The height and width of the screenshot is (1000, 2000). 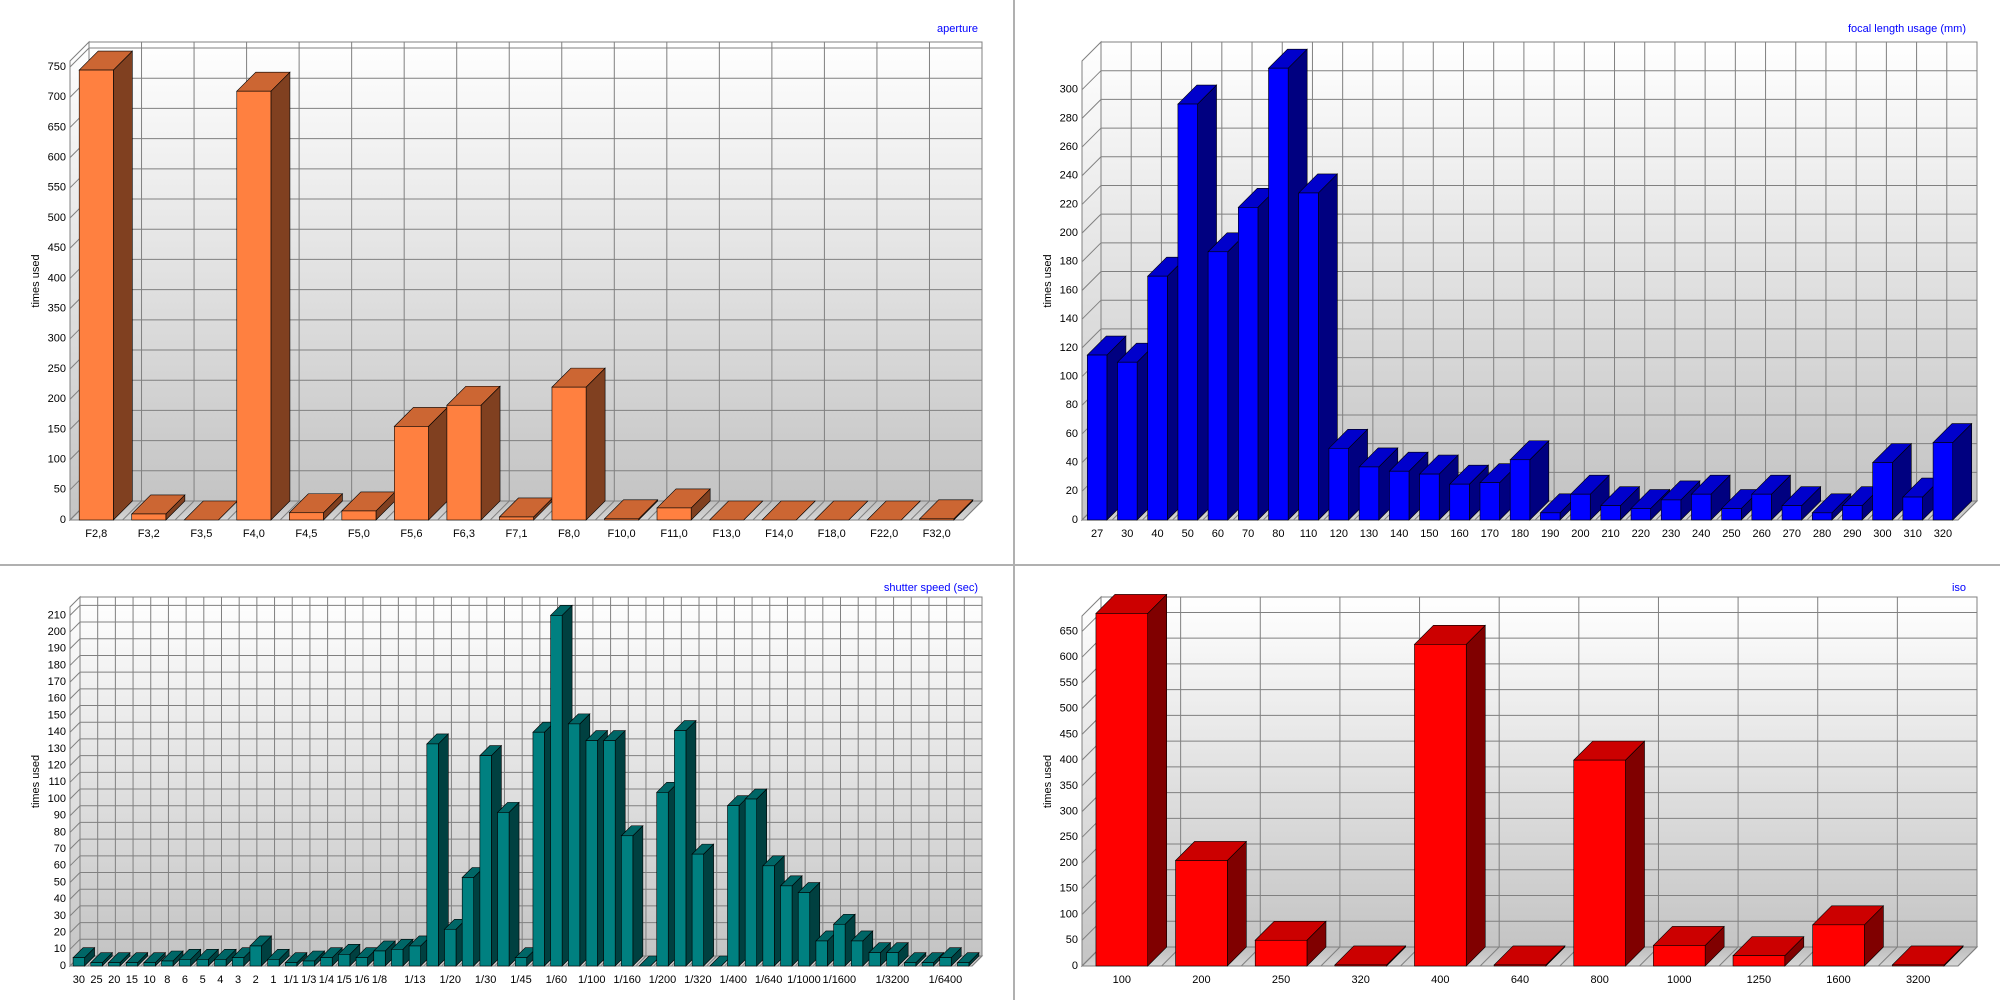 I want to click on chart-title: aperture, so click(x=957, y=29).